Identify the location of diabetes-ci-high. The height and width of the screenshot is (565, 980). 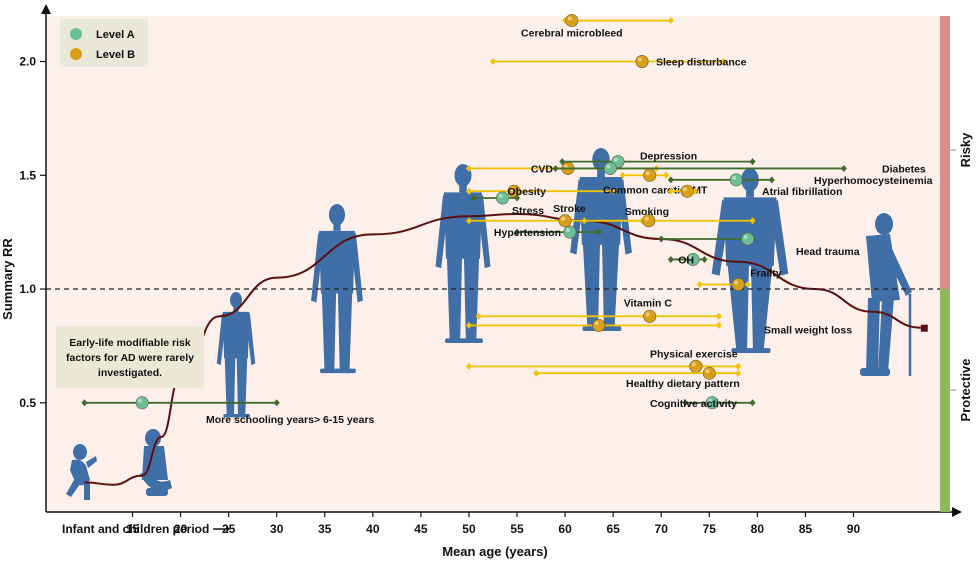
(843, 168).